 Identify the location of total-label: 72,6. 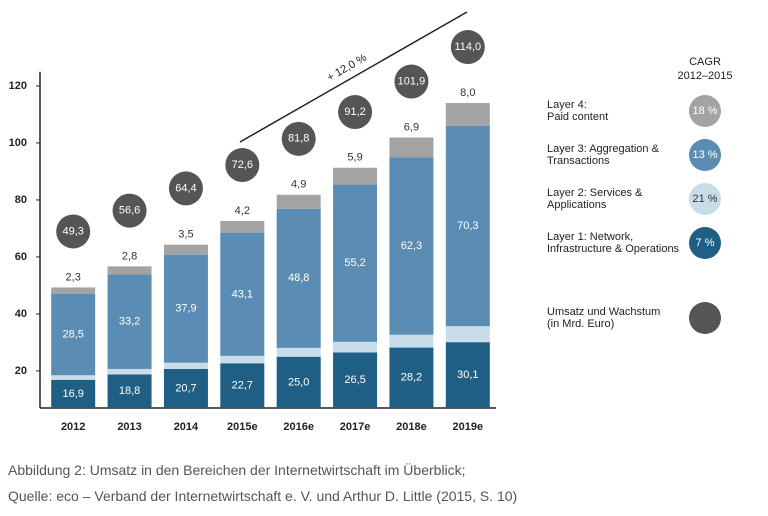
(242, 165).